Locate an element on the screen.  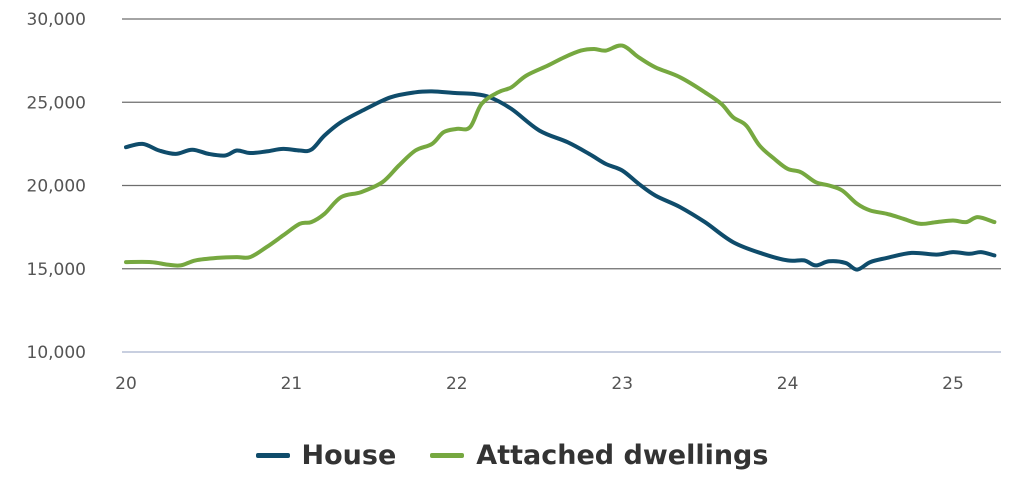
y-axis: 10,000 15,000 20,000 25,000 30,000 is located at coordinates (56, 186).